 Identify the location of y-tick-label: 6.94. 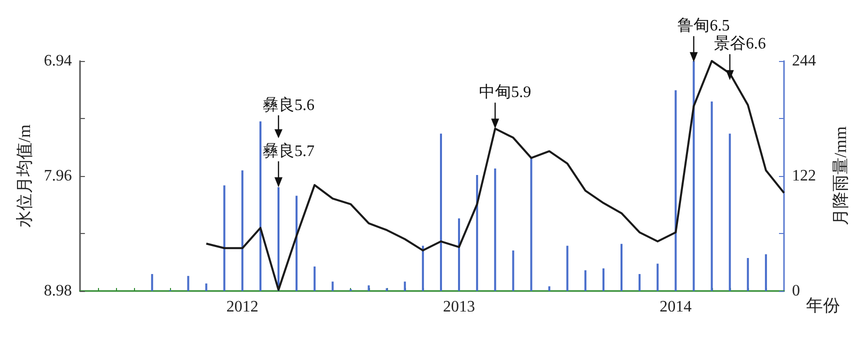
(58, 61).